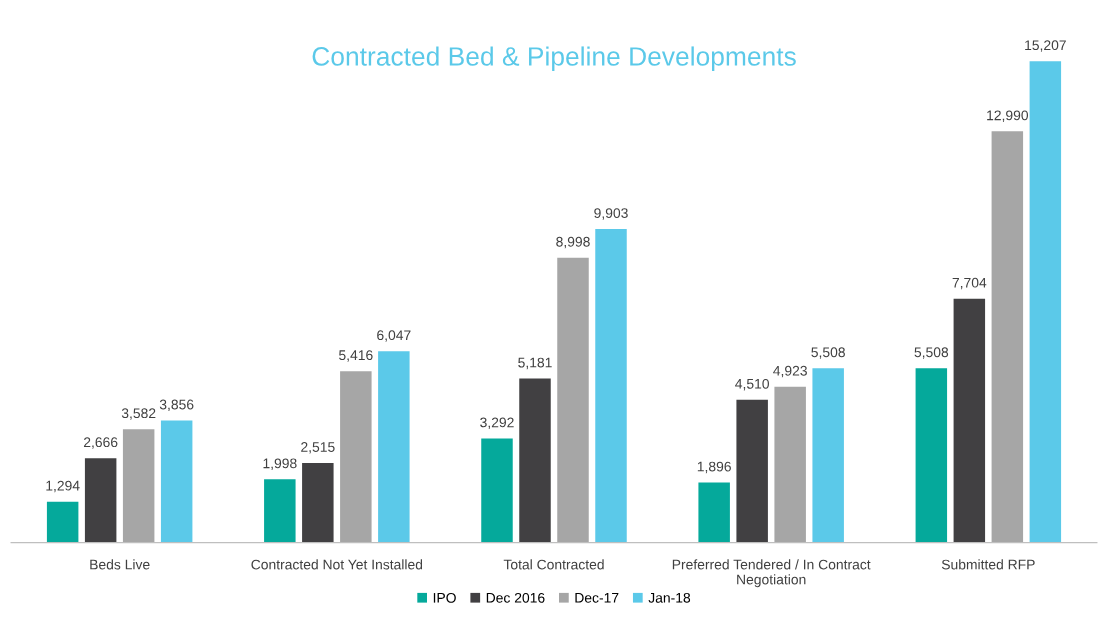 The image size is (1108, 618). What do you see at coordinates (669, 597) in the screenshot?
I see `legend-label: Jan-18` at bounding box center [669, 597].